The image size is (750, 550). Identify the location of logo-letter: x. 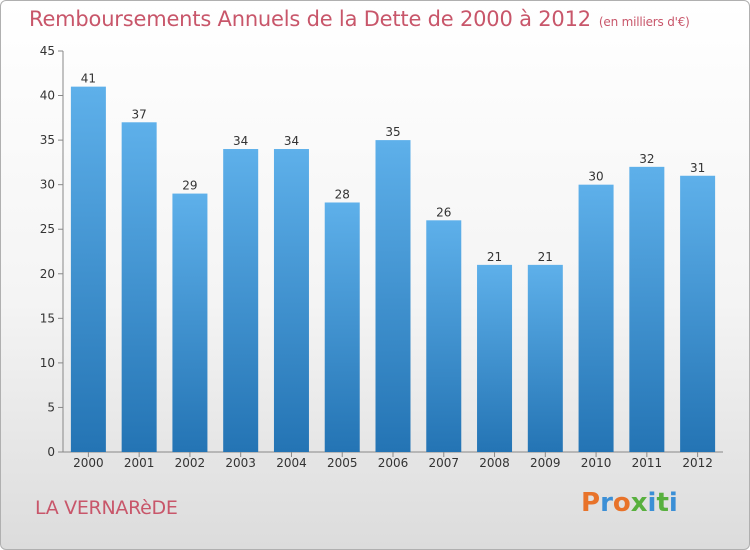
(639, 503).